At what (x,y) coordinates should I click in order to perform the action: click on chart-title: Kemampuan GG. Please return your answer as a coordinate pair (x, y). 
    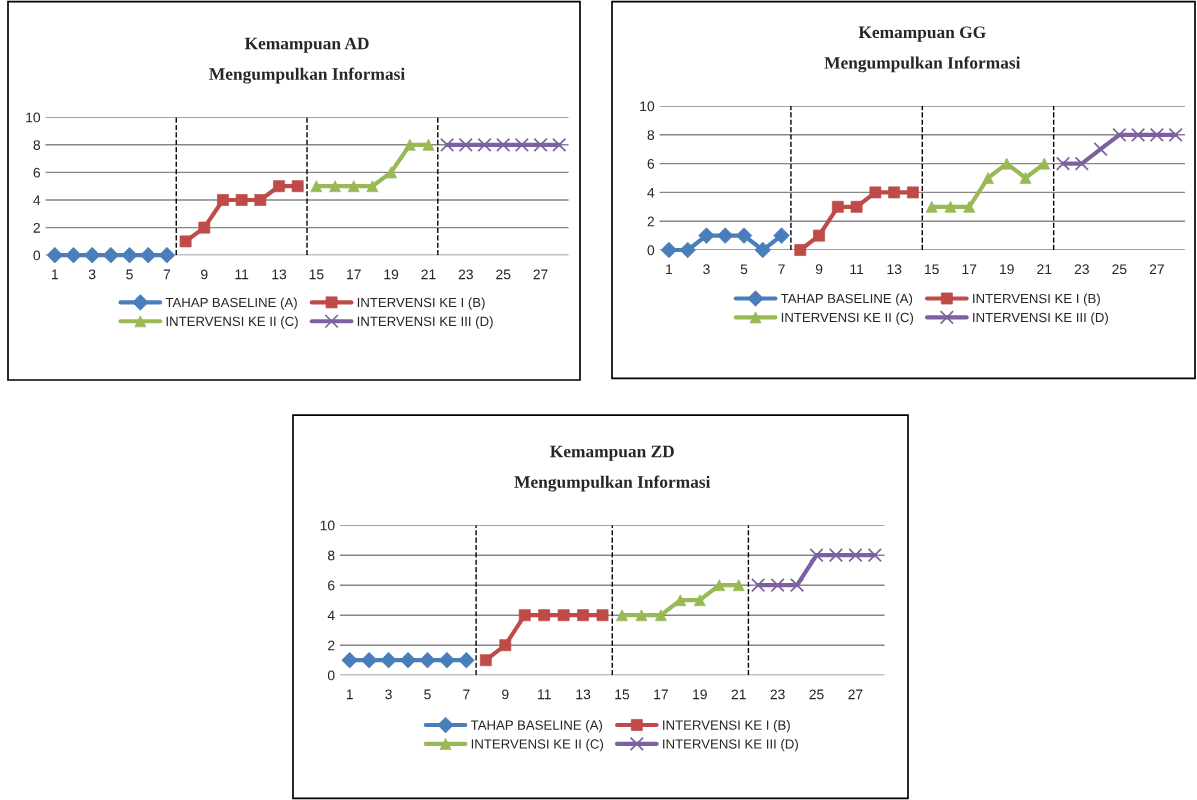
    Looking at the image, I should click on (922, 34).